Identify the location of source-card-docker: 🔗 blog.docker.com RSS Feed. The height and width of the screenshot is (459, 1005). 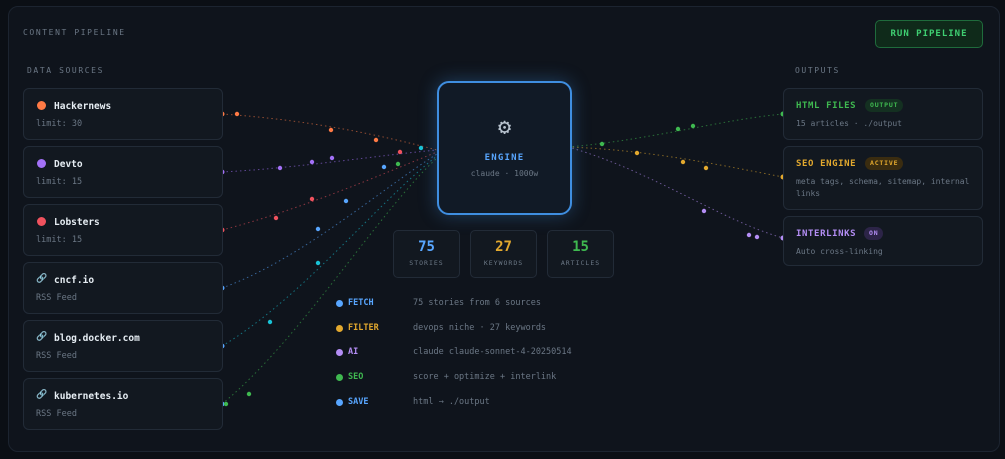
(123, 346).